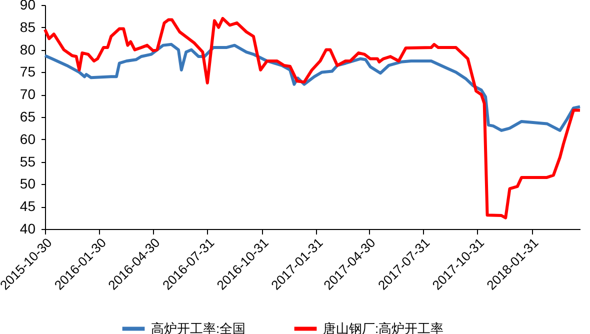 This screenshot has height=334, width=590. What do you see at coordinates (28, 228) in the screenshot?
I see `y-tick-label: 40` at bounding box center [28, 228].